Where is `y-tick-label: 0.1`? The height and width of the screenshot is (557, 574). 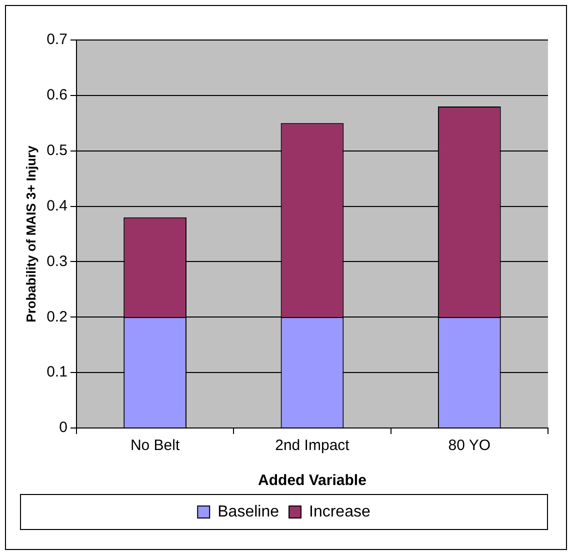
y-tick-label: 0.1 is located at coordinates (57, 372).